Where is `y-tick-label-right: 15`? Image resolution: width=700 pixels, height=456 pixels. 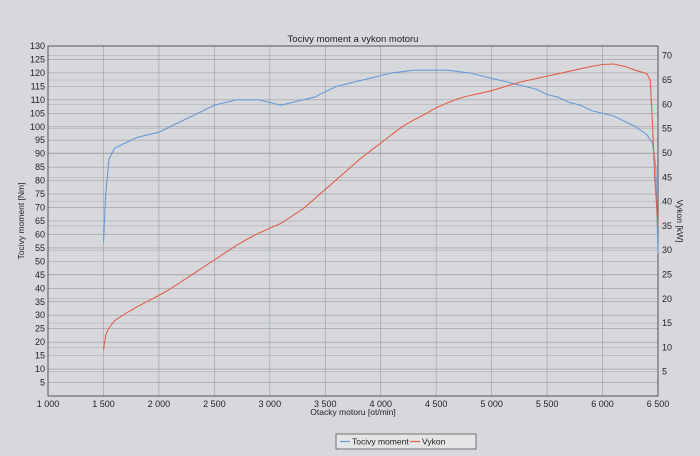 y-tick-label-right: 15 is located at coordinates (667, 323).